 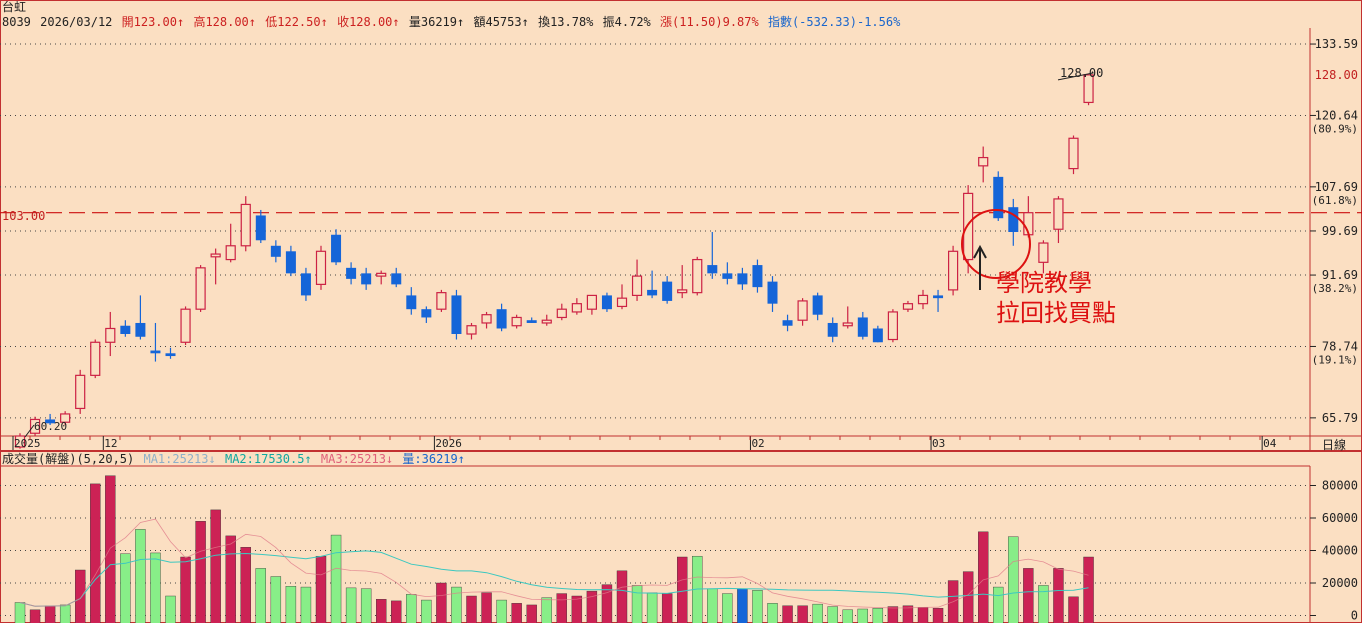 What do you see at coordinates (1334, 444) in the screenshot?
I see `timeframe-label: 日線` at bounding box center [1334, 444].